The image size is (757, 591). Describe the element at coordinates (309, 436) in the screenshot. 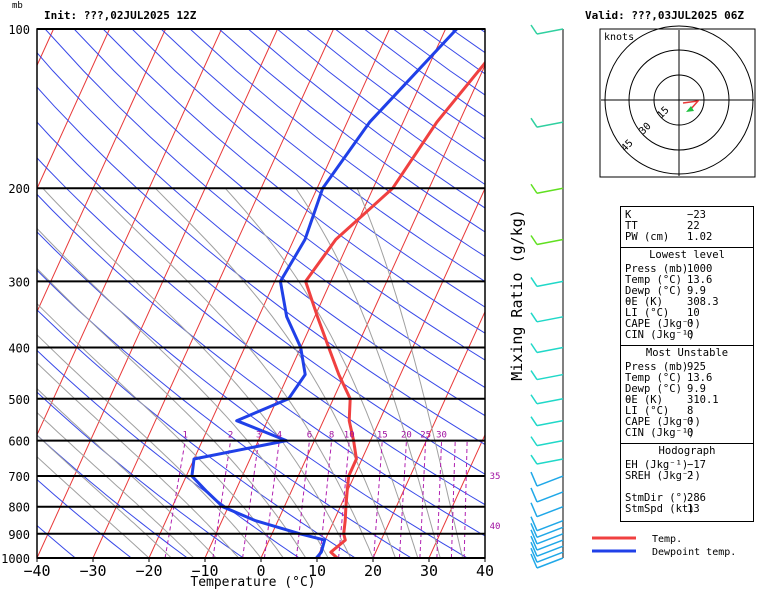

I see `mixing-ratio-label: 6` at that location.